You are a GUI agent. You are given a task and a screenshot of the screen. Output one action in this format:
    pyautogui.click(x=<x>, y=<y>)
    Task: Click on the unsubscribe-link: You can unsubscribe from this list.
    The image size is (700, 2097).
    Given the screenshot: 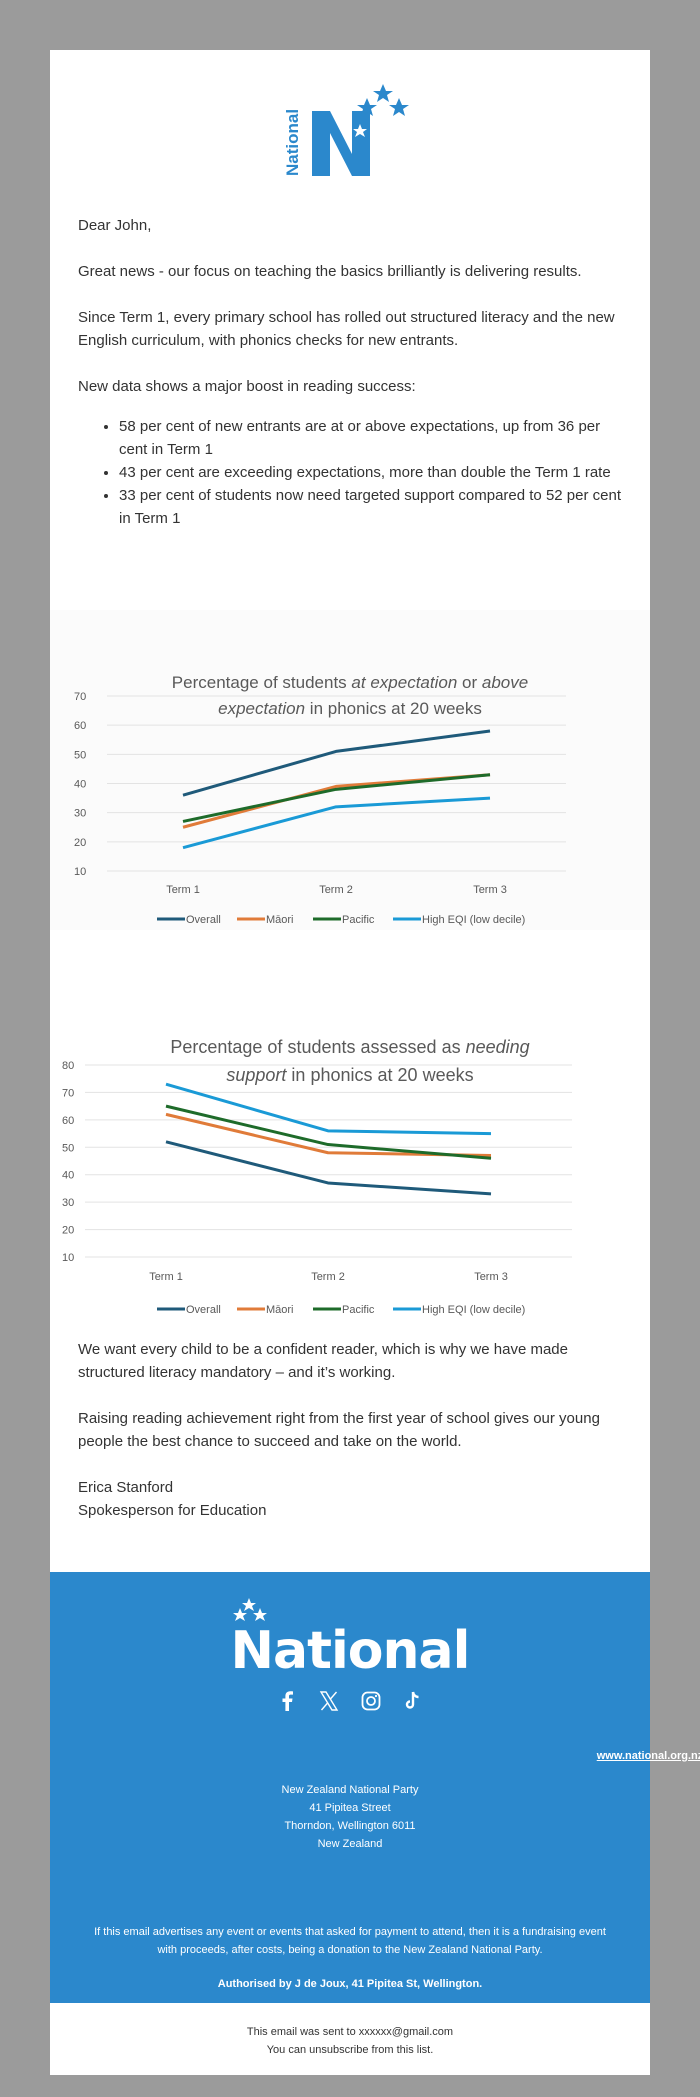 What is the action you would take?
    pyautogui.click(x=350, y=2050)
    